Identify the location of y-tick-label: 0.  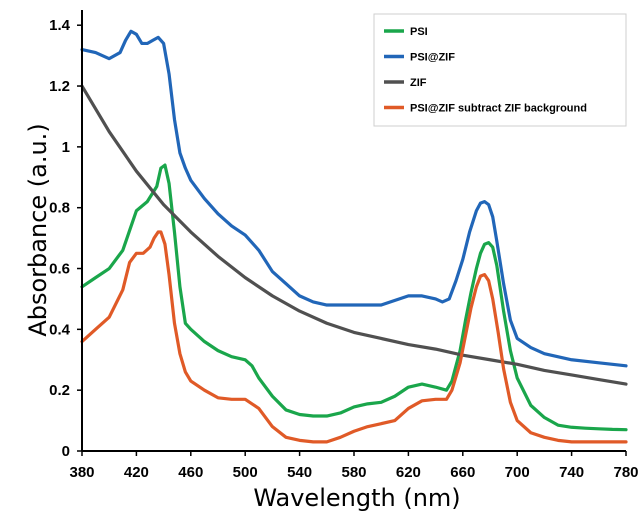
(66, 451).